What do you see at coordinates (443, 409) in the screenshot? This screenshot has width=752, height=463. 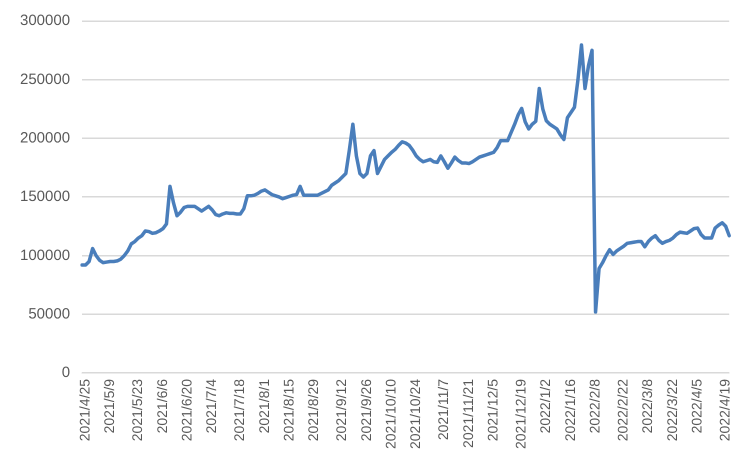 I see `x-tick-label: 2021/11/7` at bounding box center [443, 409].